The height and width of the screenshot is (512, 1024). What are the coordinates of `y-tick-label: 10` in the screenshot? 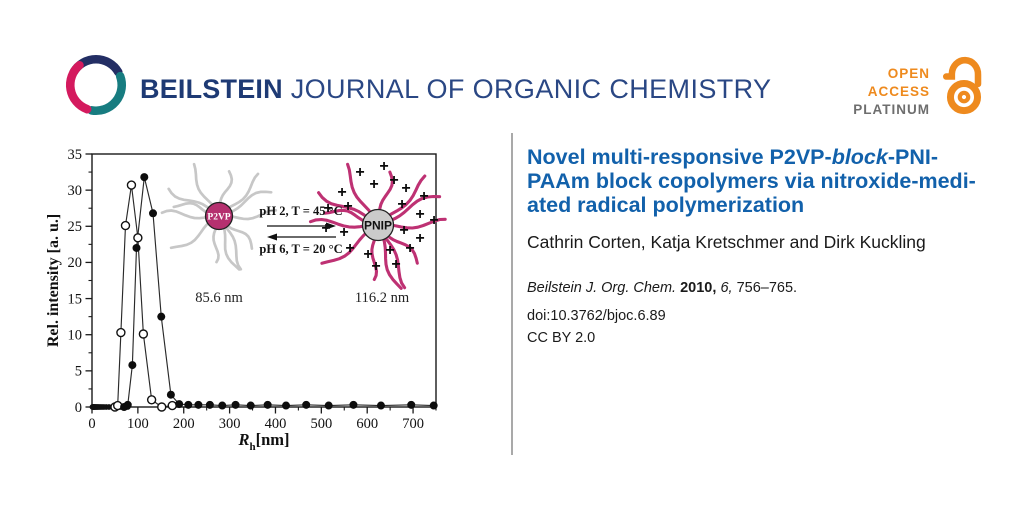 It's located at (75, 336).